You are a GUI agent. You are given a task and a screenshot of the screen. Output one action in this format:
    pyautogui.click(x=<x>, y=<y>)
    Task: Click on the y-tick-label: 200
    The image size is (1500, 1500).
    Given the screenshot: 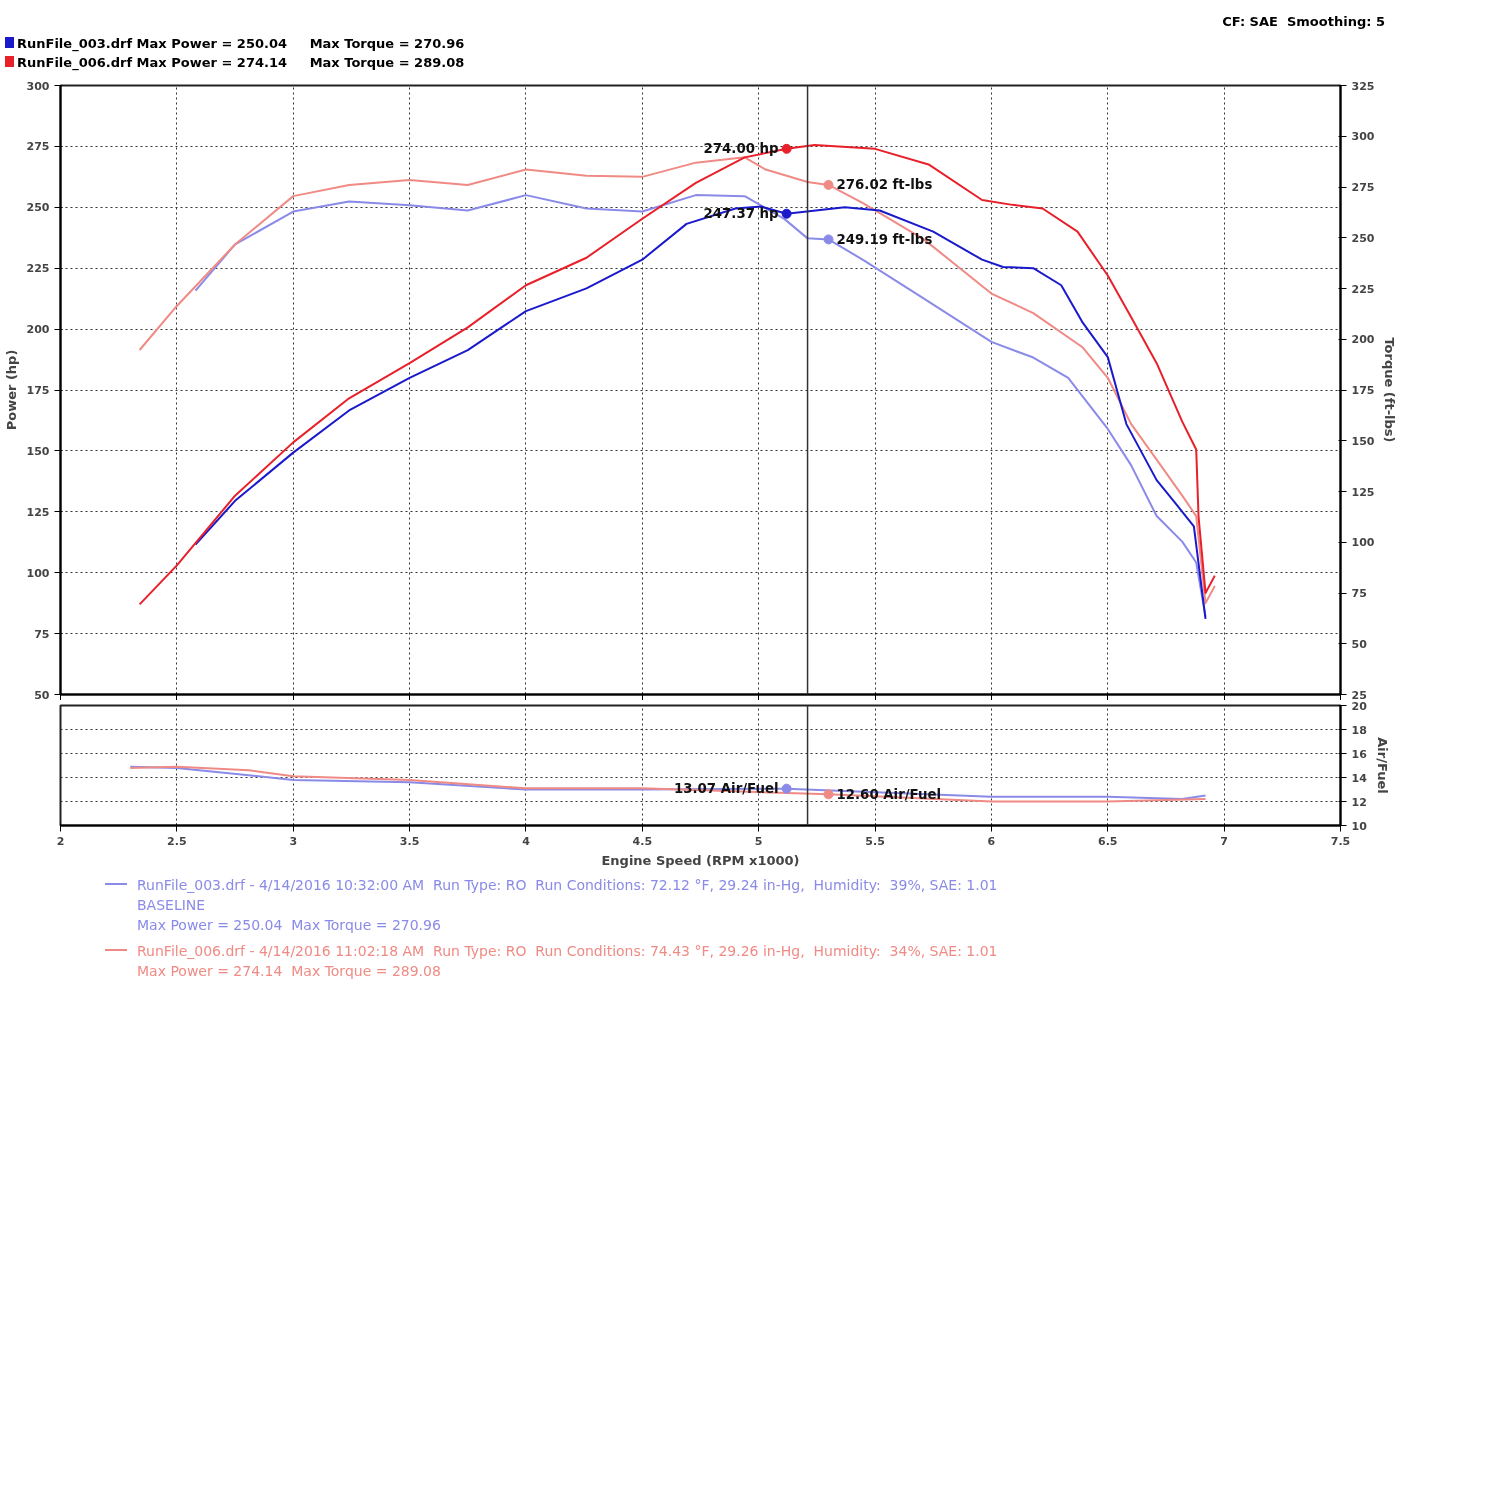 What is the action you would take?
    pyautogui.click(x=38, y=330)
    